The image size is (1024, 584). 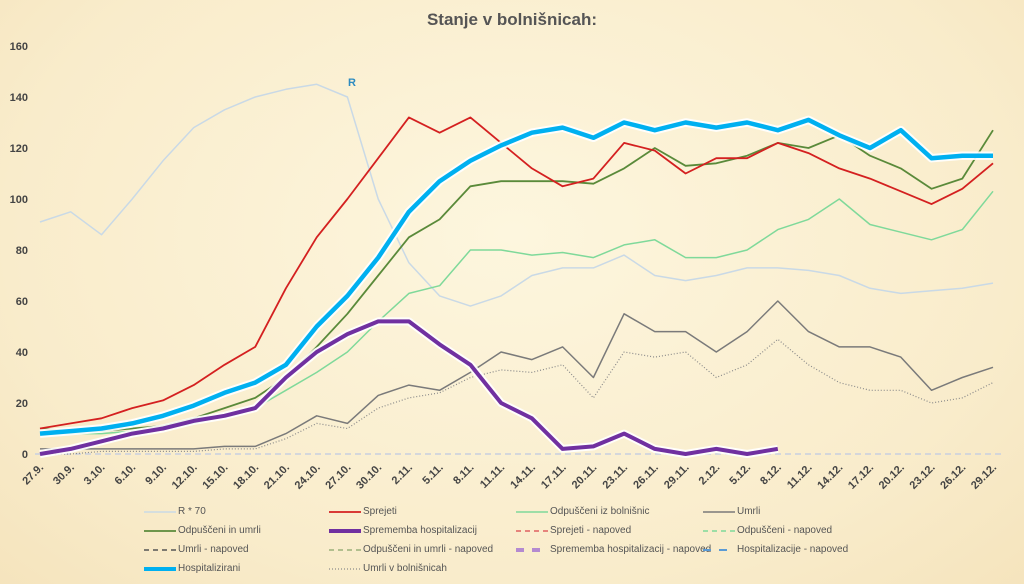 I want to click on chart-title: Stanje v bolnišnicah:, so click(x=512, y=19).